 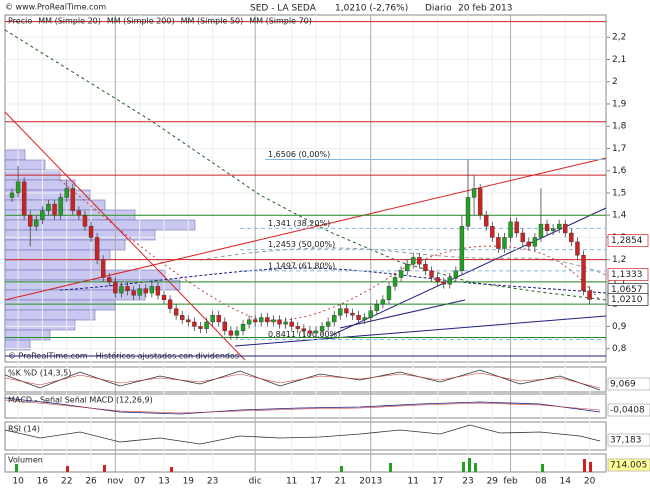 I want to click on period: Diario, so click(x=438, y=9).